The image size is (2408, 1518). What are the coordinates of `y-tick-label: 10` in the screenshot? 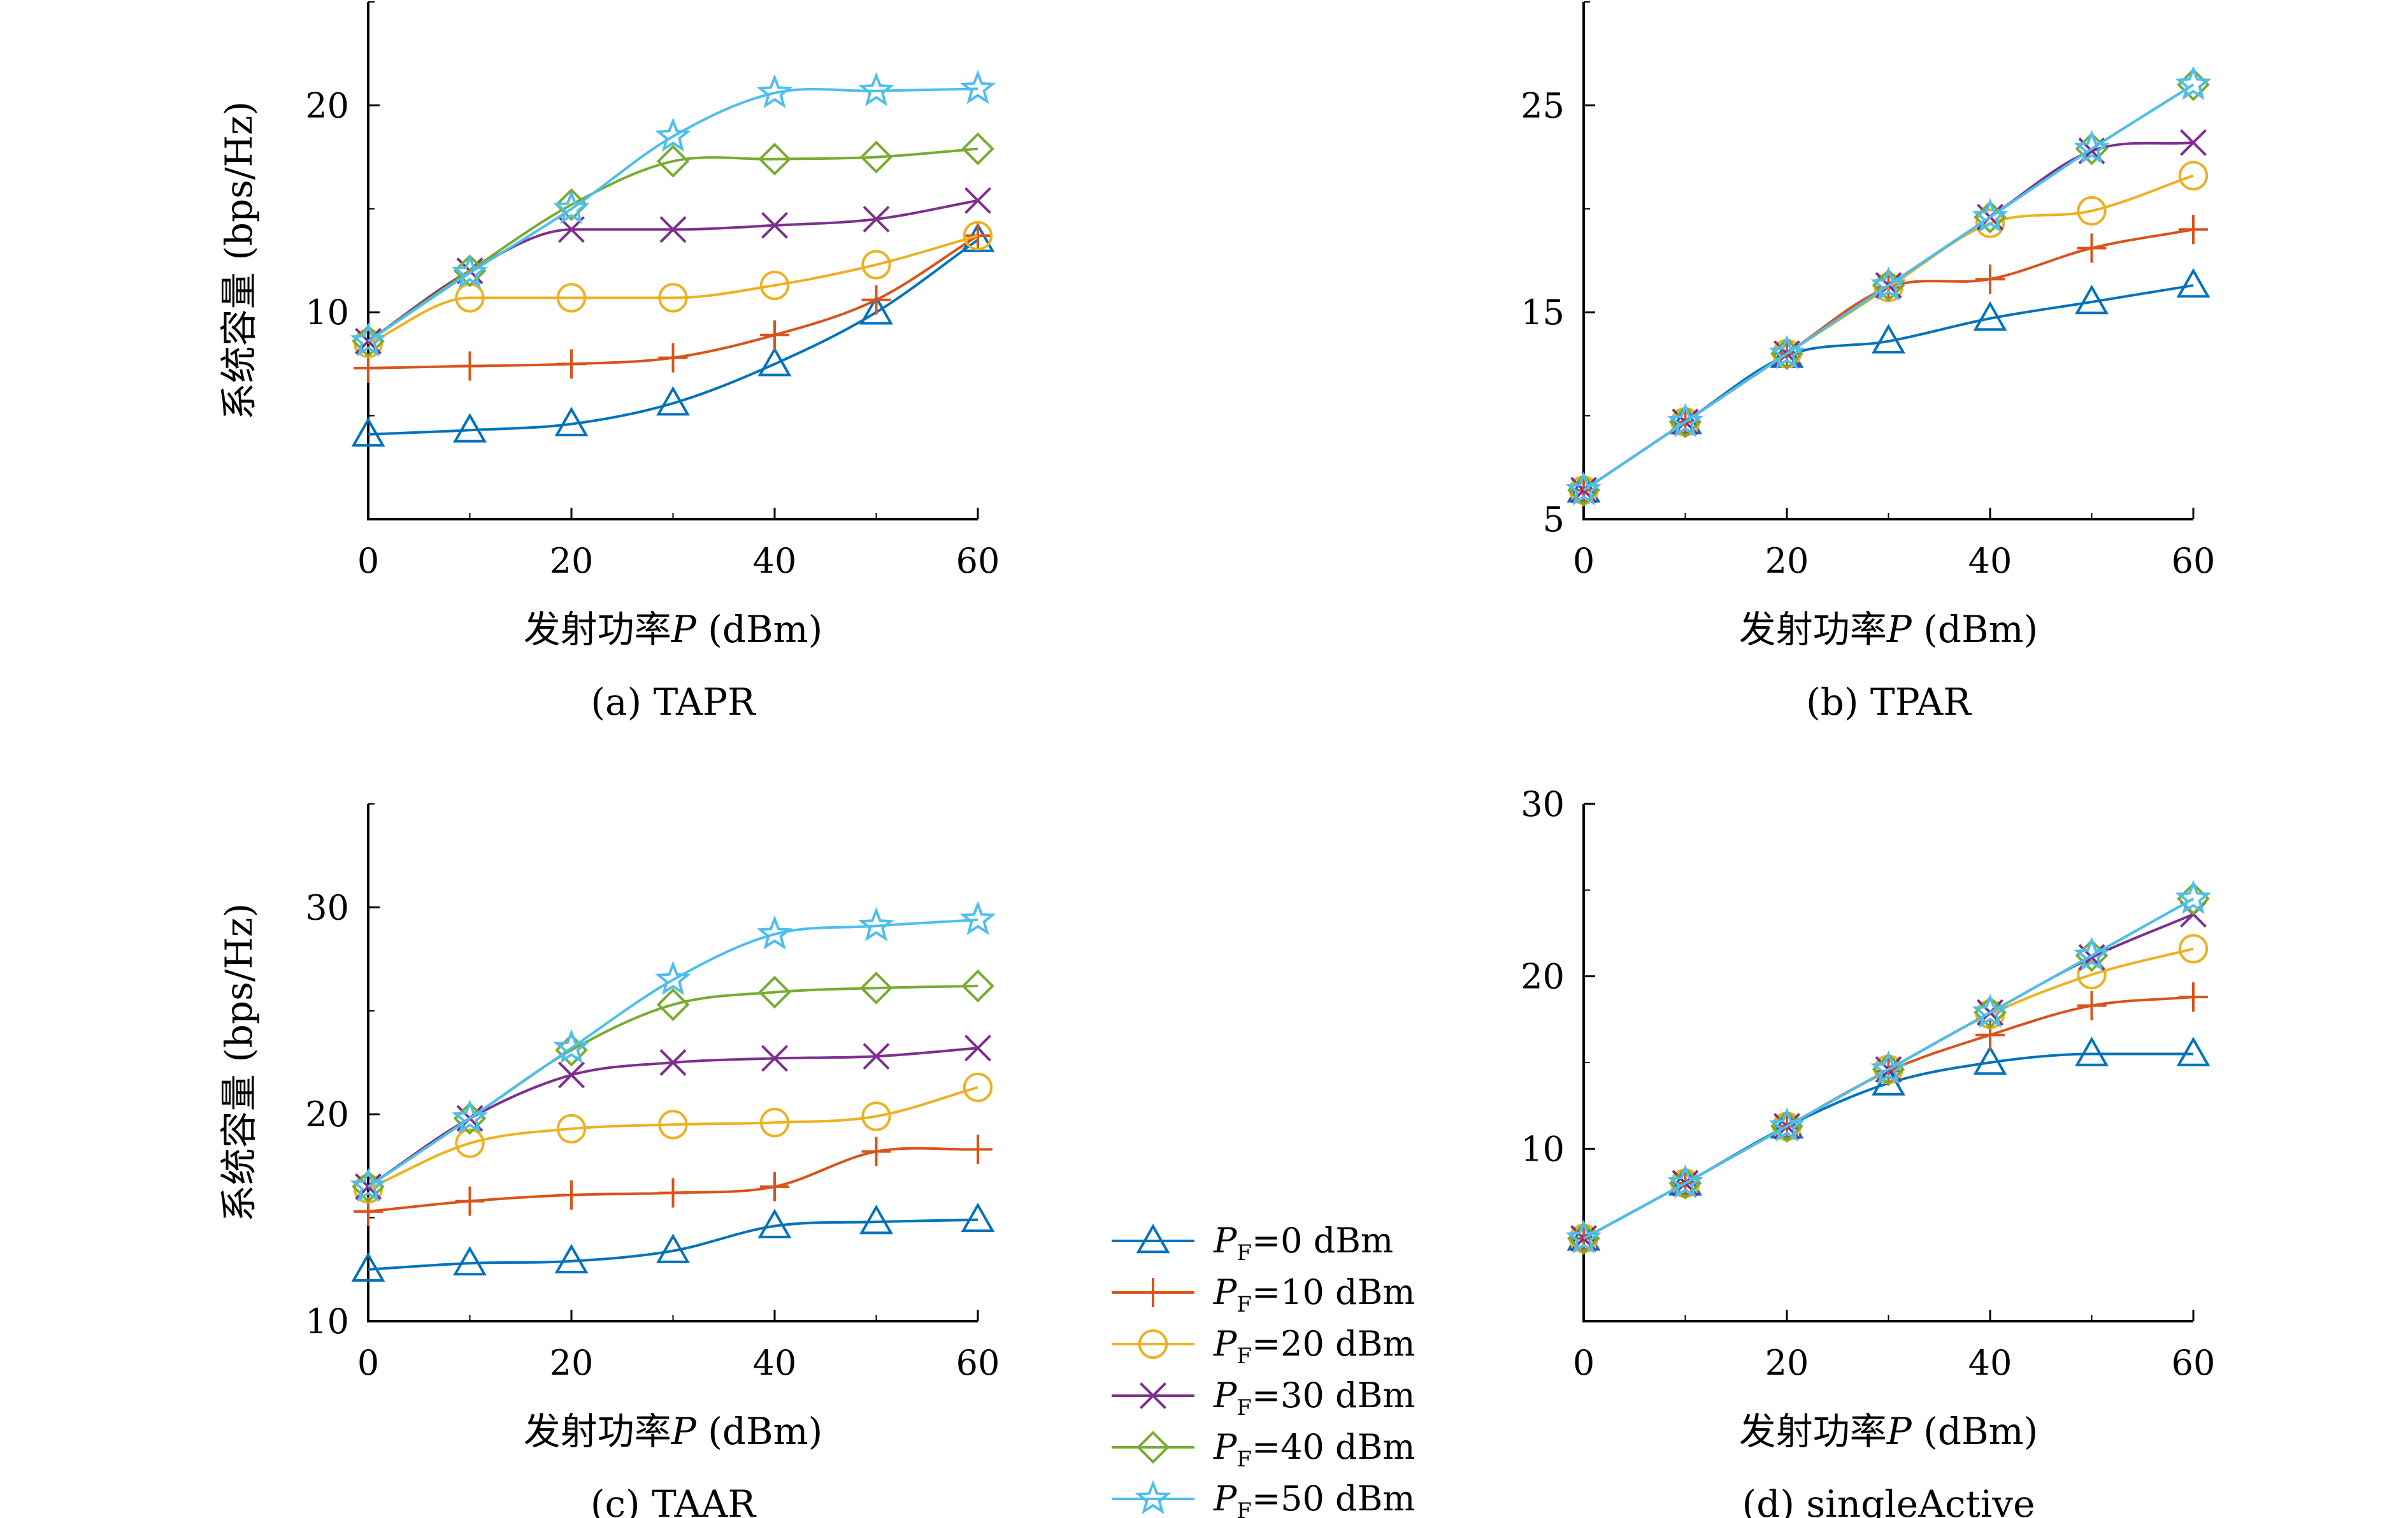 It's located at (327, 1321).